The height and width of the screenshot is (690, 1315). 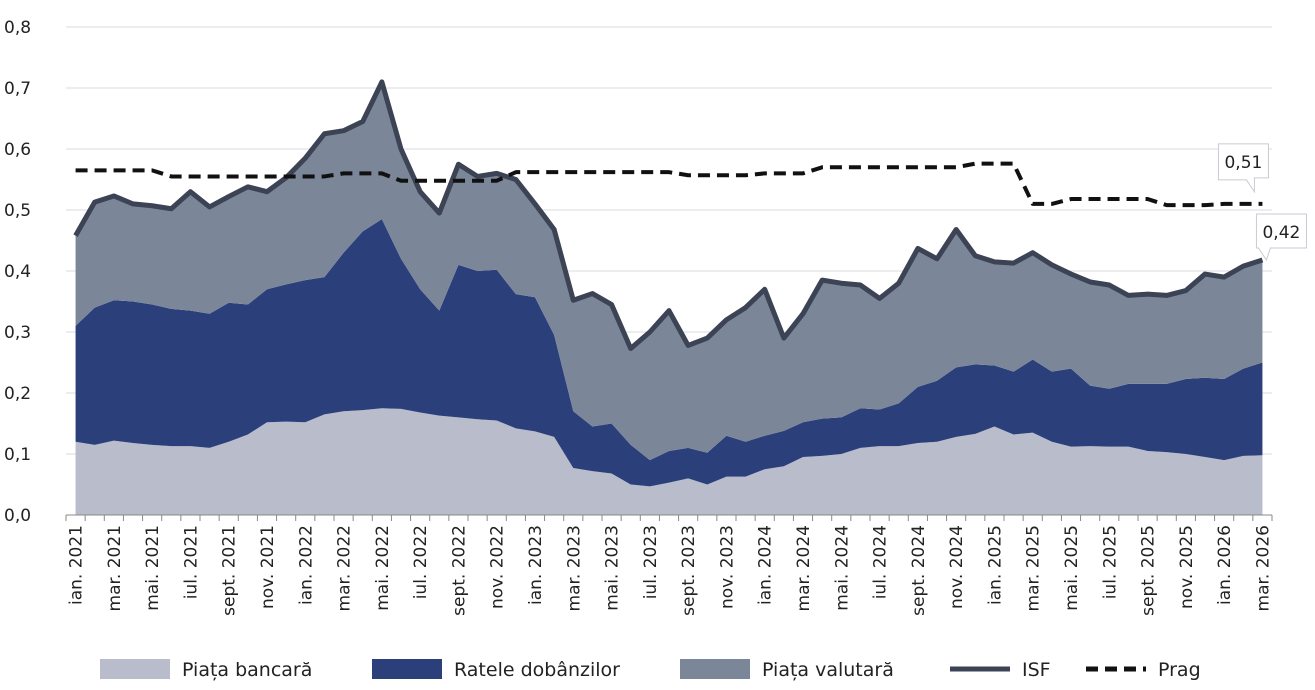 I want to click on x-tick-label: mai. 2023, so click(x=613, y=568).